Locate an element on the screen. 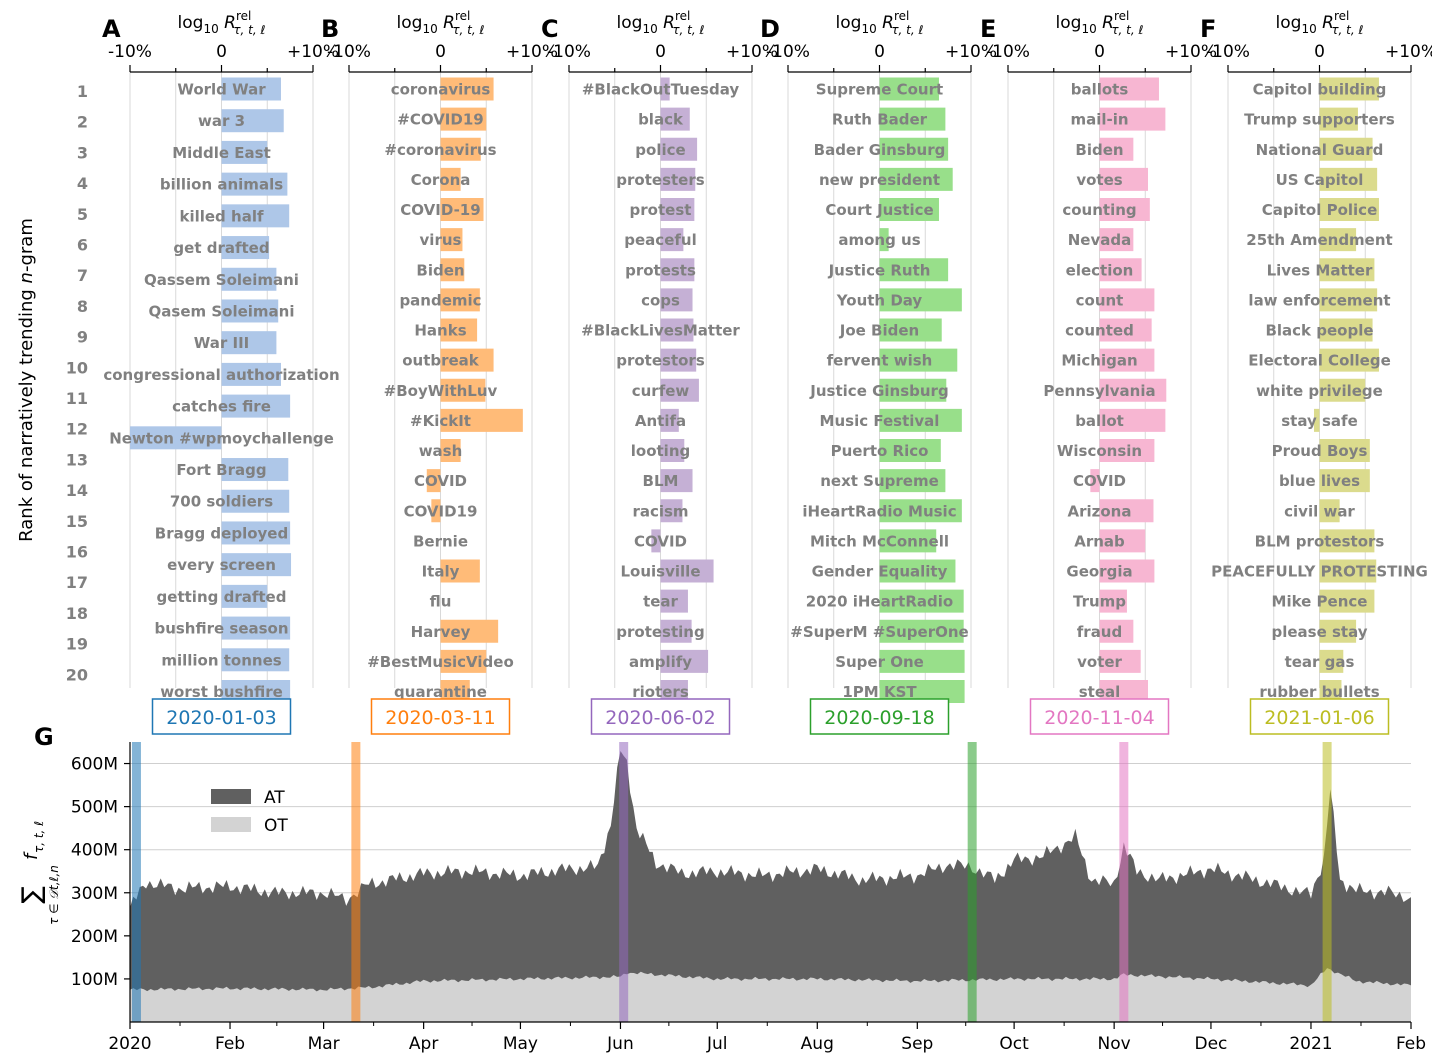  ngram-label-9: Joe Biden is located at coordinates (879, 331).